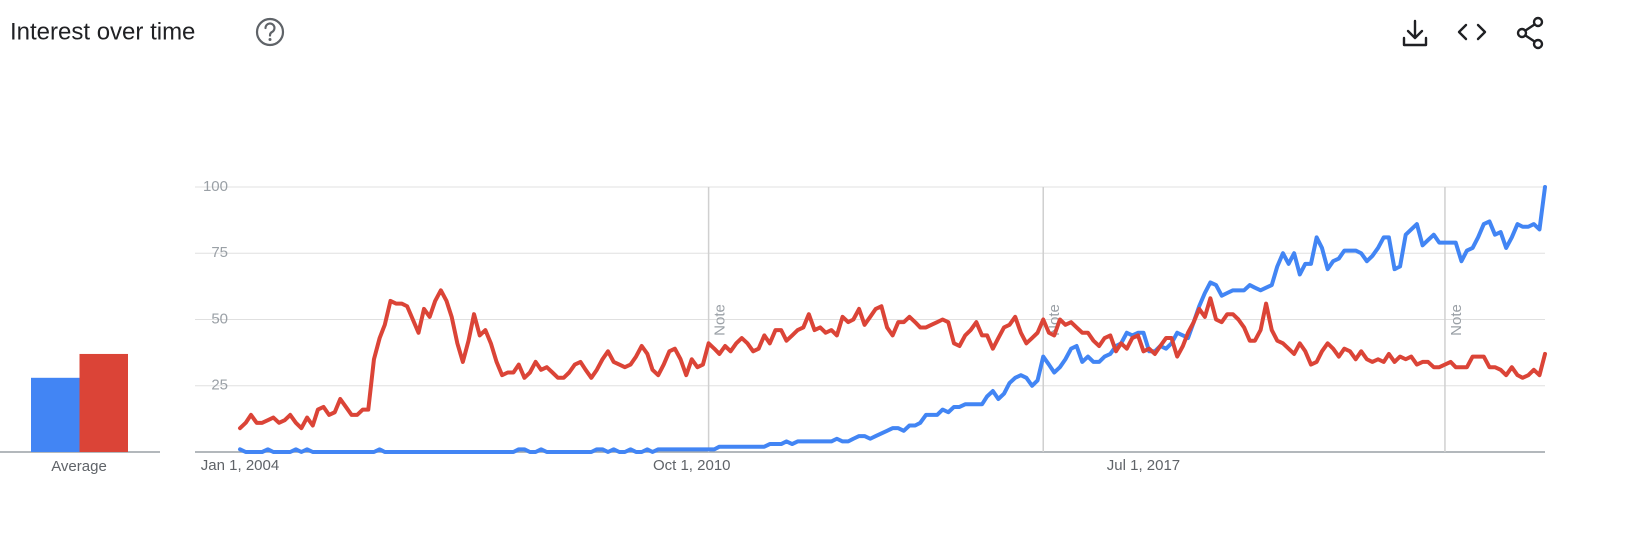 This screenshot has width=1639, height=533. I want to click on help-icon, so click(270, 32).